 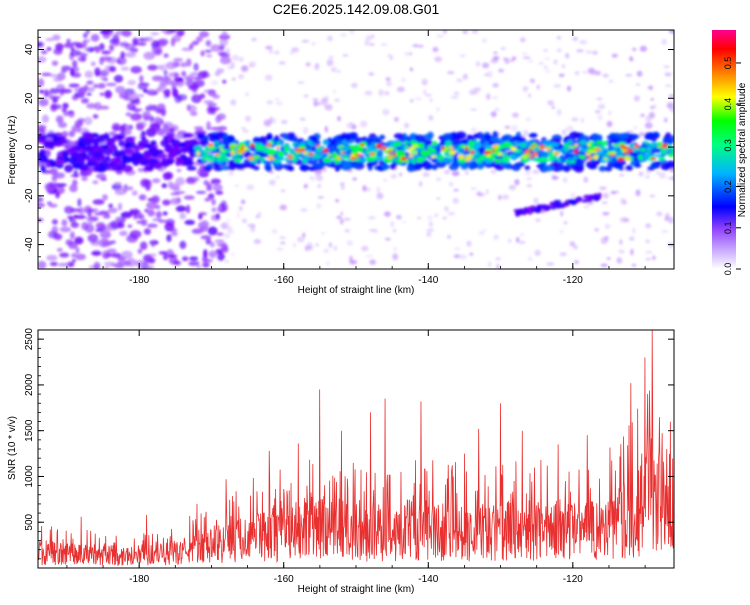 I want to click on spectrogram-y-tick-label: 0, so click(x=29, y=147).